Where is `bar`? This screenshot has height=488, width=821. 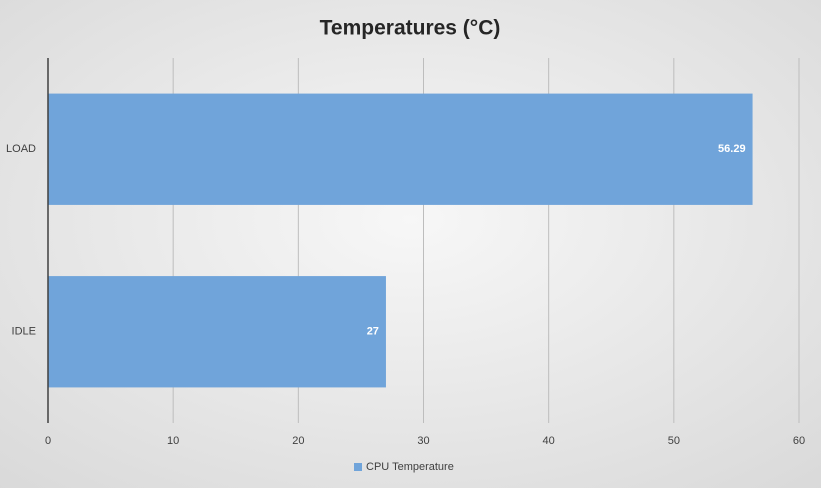 bar is located at coordinates (217, 332).